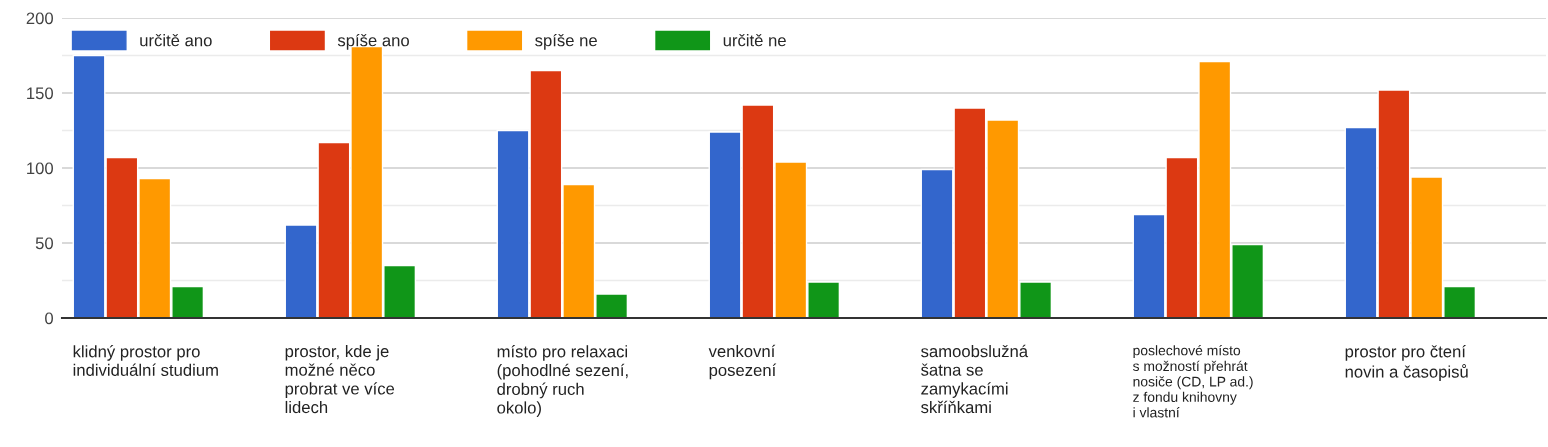  What do you see at coordinates (373, 41) in the screenshot?
I see `legend-label: spíše ano` at bounding box center [373, 41].